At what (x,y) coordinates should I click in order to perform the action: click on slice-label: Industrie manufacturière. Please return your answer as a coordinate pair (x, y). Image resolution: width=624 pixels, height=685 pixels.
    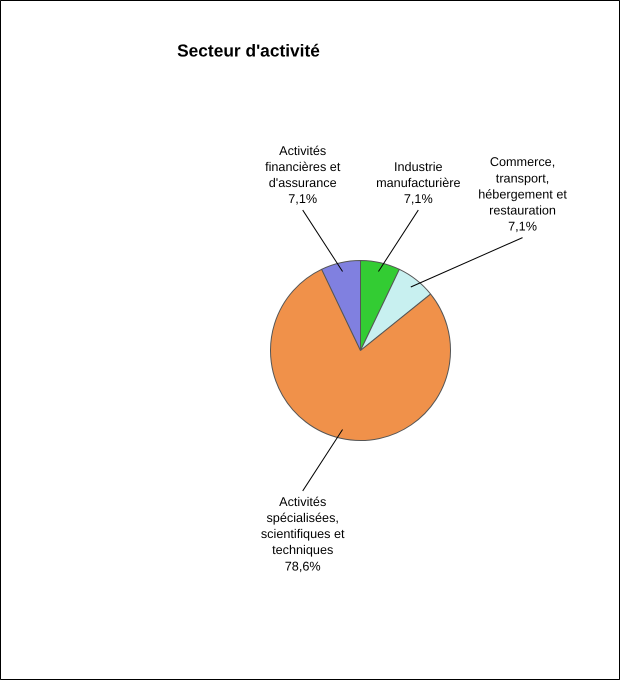
    Looking at the image, I should click on (418, 175).